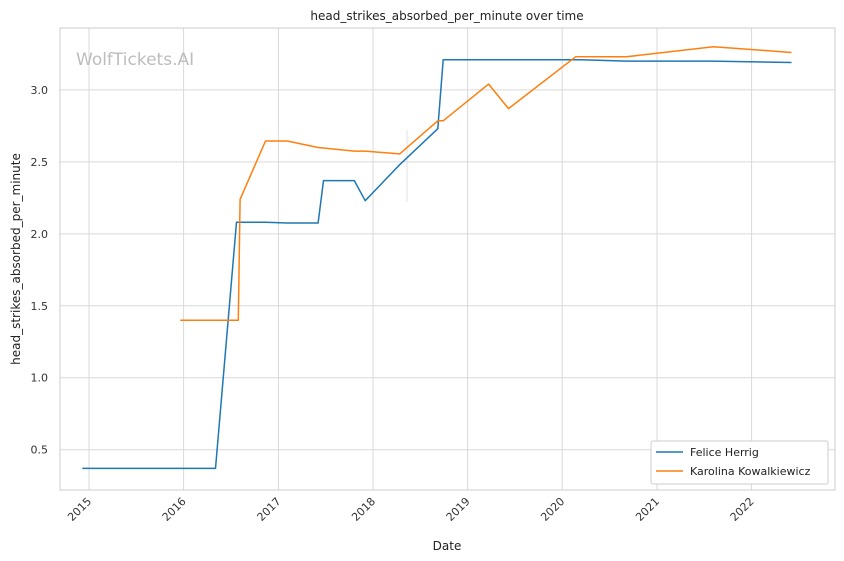 The image size is (844, 561). I want to click on legend-label-felice-herrig: Felice Herrig, so click(724, 452).